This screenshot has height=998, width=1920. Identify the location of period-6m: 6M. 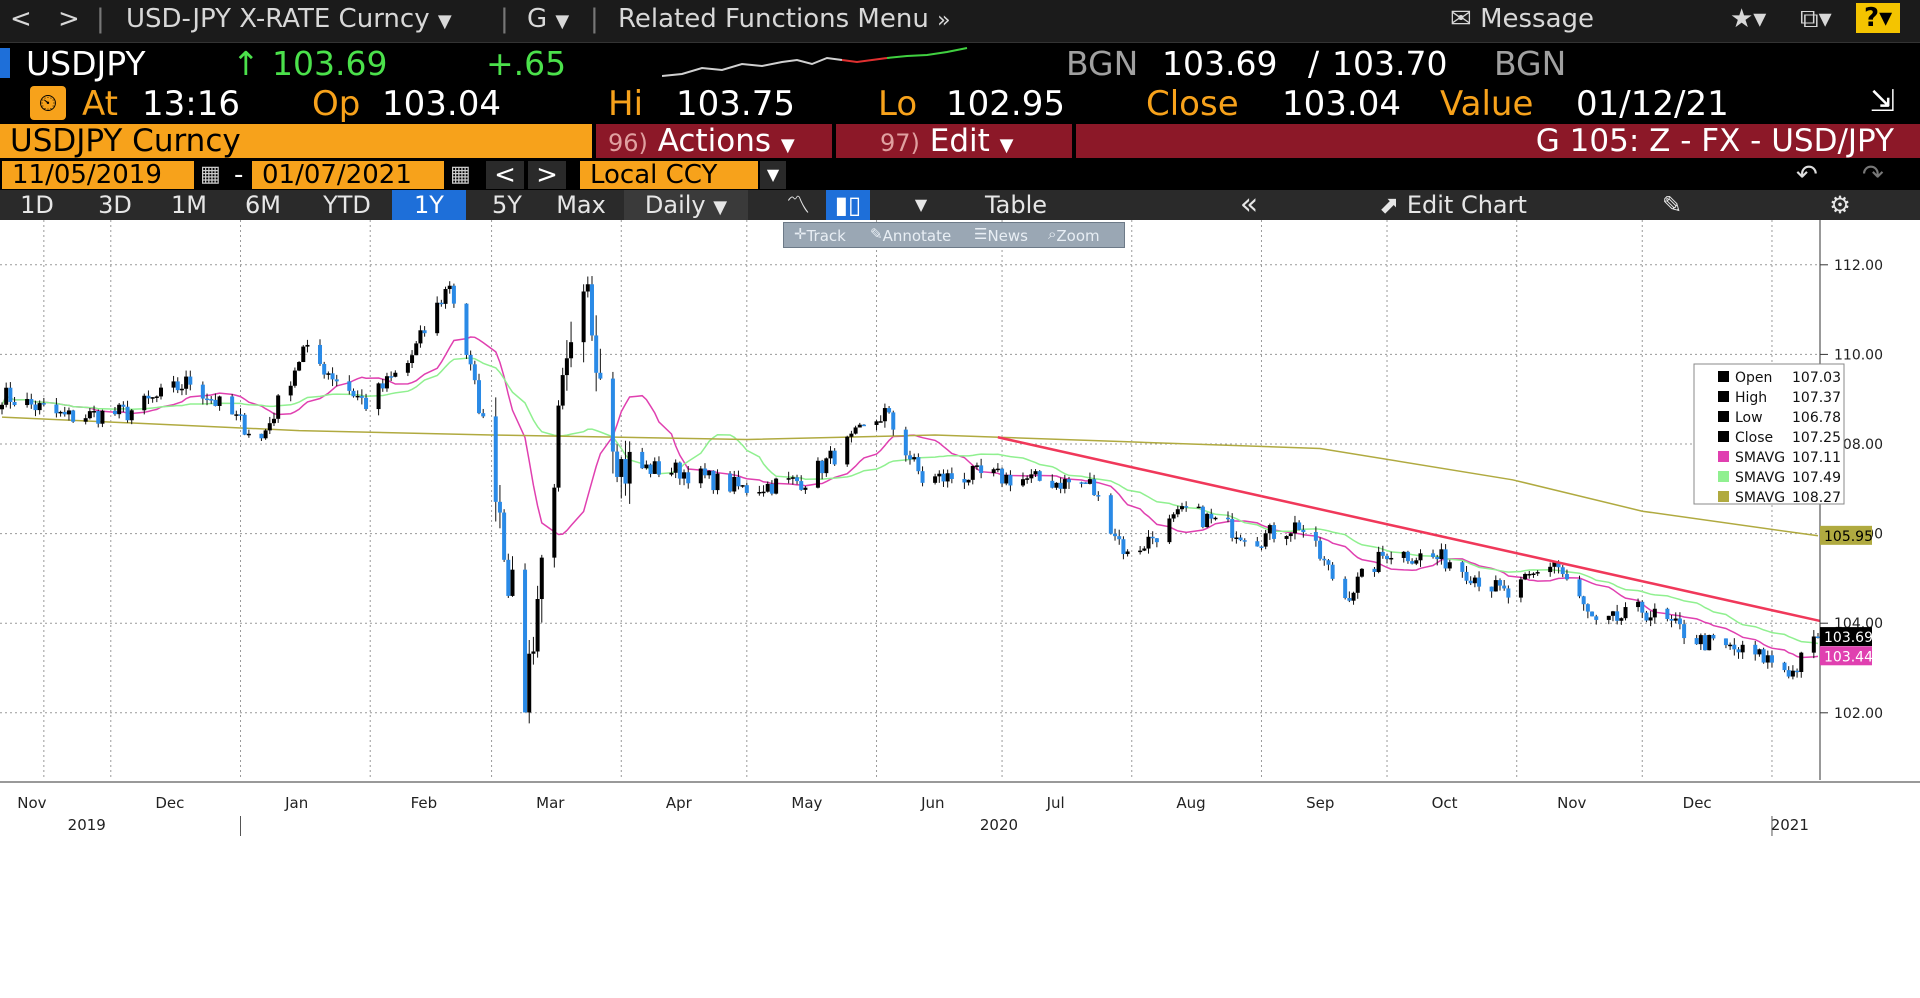
(263, 205).